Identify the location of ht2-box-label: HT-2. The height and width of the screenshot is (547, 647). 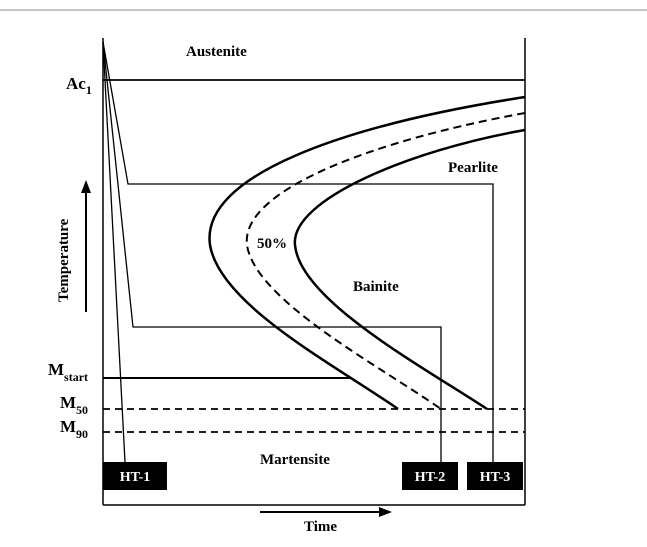
(430, 477).